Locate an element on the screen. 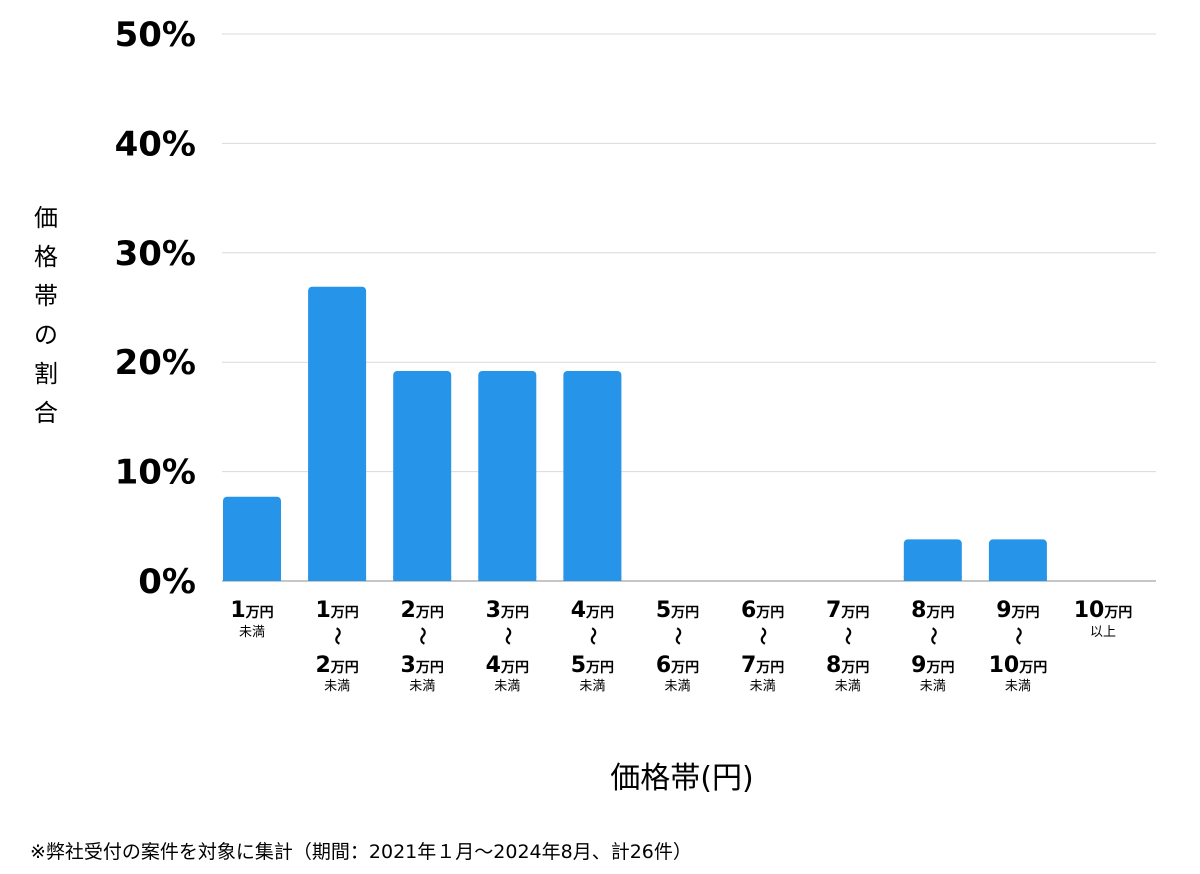 Image resolution: width=1200 pixels, height=874 pixels. x-tick-number: 7 is located at coordinates (833, 610).